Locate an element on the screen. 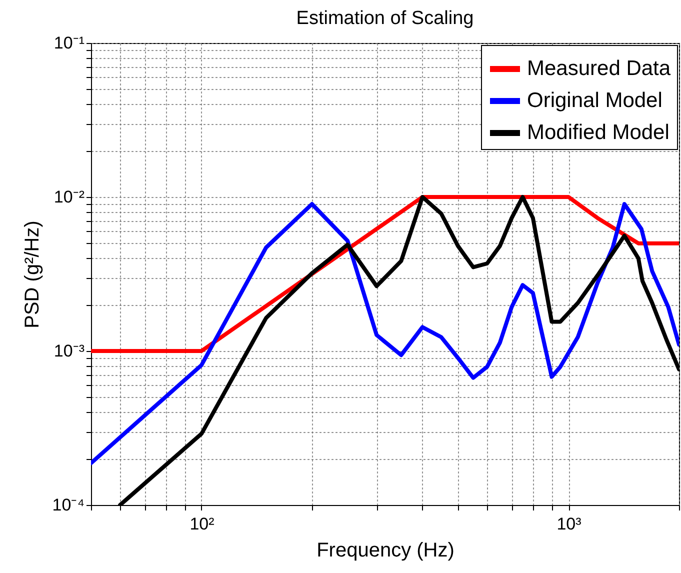  legend-label: Modified Model is located at coordinates (598, 132).